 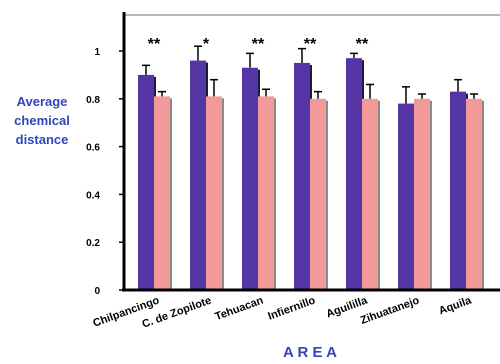 I want to click on y-tick-label: 0.2, so click(x=93, y=243).